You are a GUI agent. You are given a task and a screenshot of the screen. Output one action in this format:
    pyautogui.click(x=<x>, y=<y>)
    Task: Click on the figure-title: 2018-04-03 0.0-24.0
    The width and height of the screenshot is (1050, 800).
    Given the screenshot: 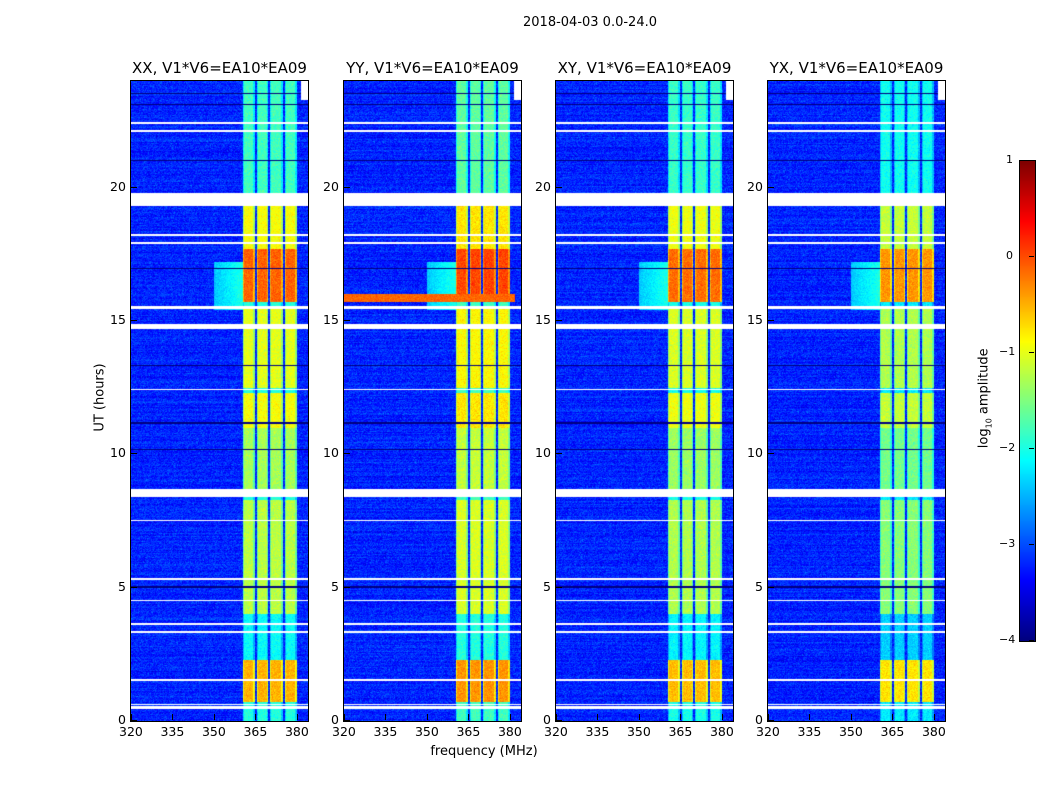 What is the action you would take?
    pyautogui.click(x=590, y=22)
    